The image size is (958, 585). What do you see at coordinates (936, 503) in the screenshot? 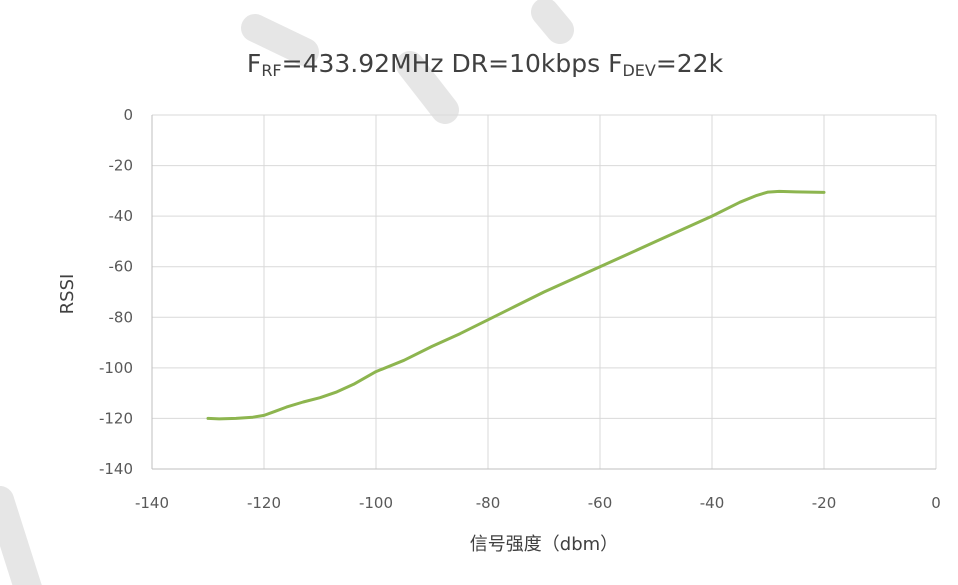
I see `x-tick-label: 0` at bounding box center [936, 503].